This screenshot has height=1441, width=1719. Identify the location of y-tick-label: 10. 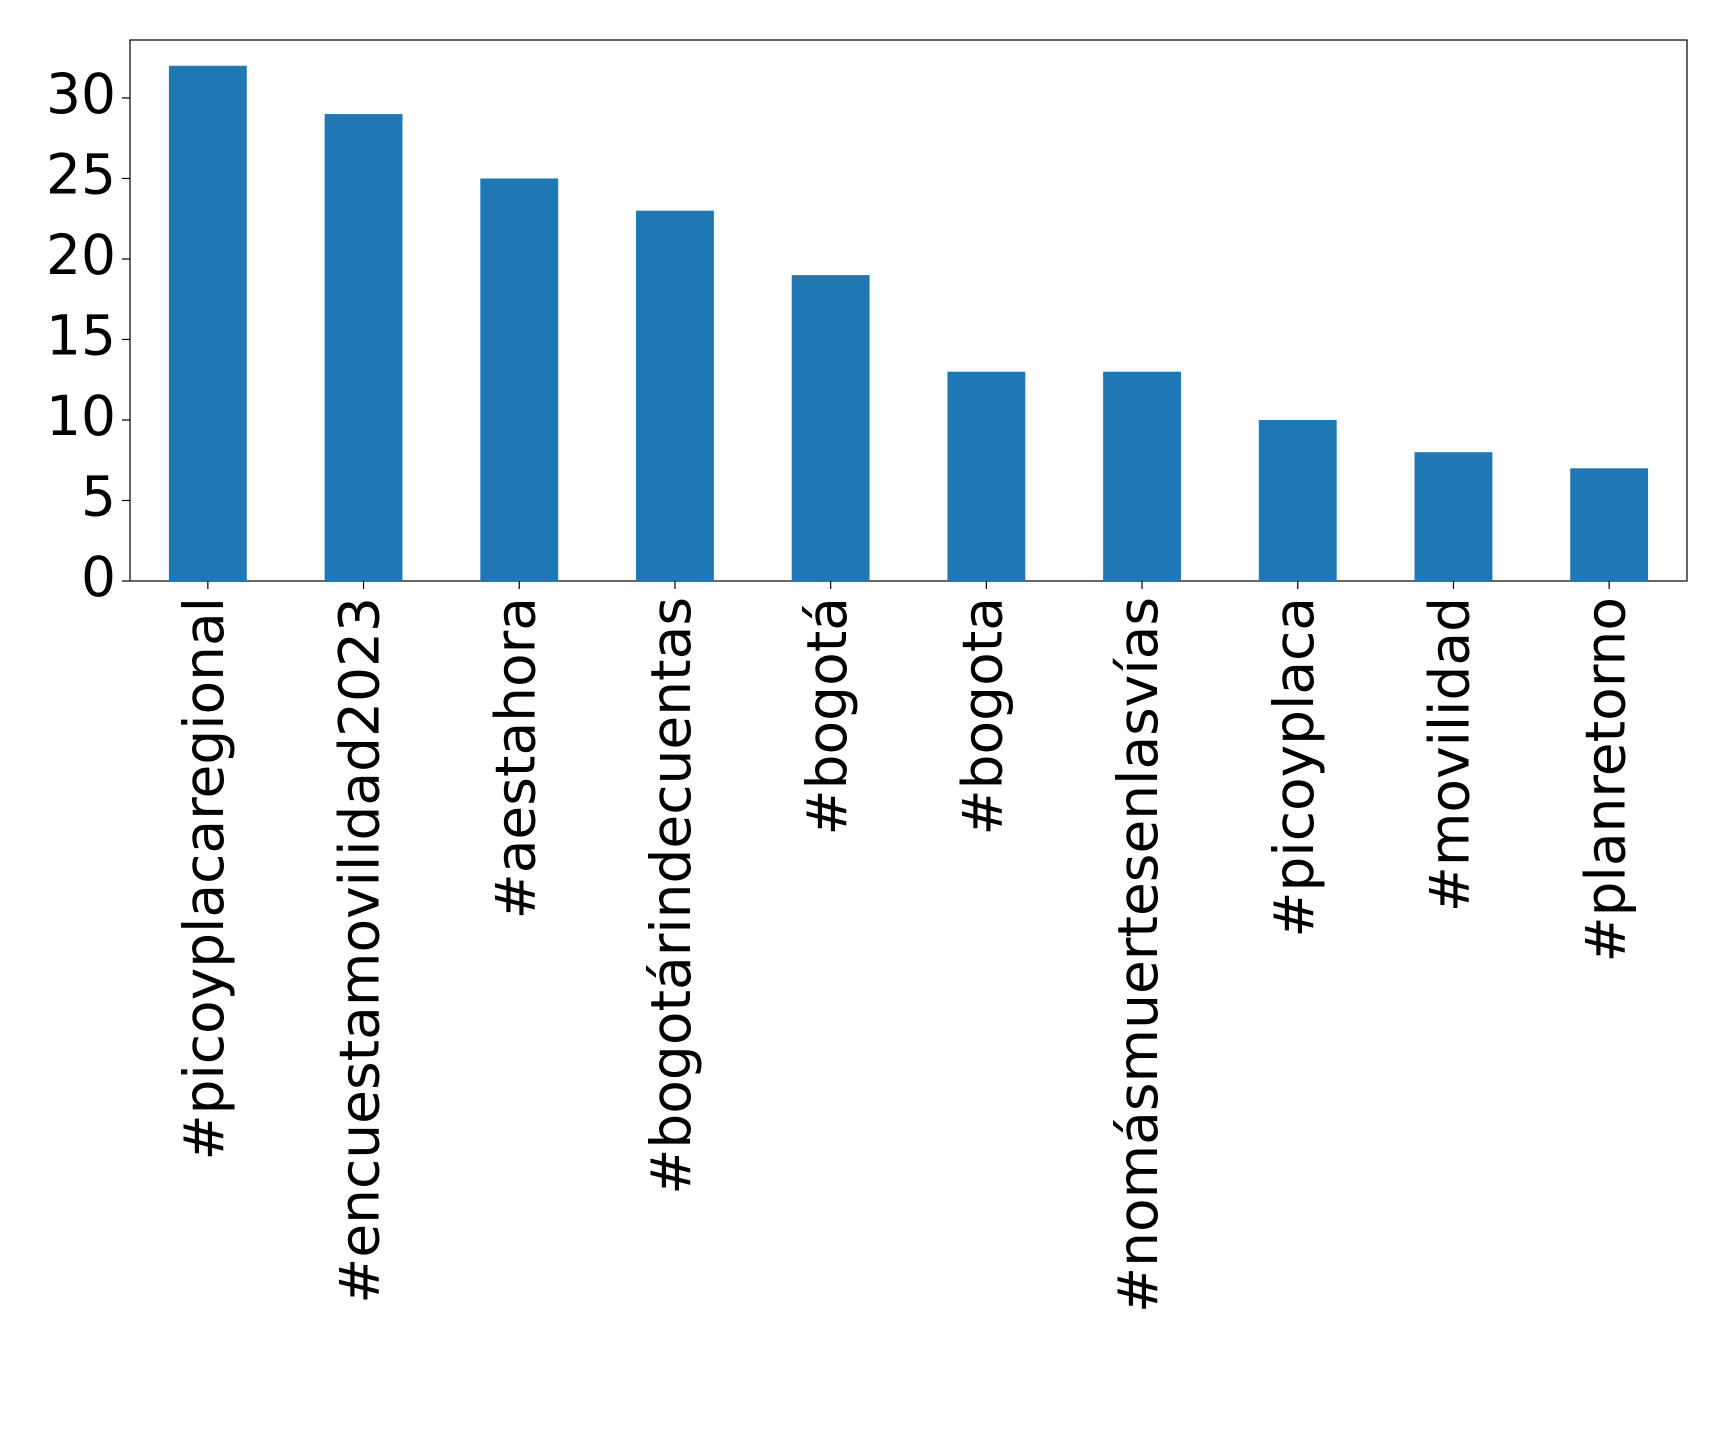
(81, 416).